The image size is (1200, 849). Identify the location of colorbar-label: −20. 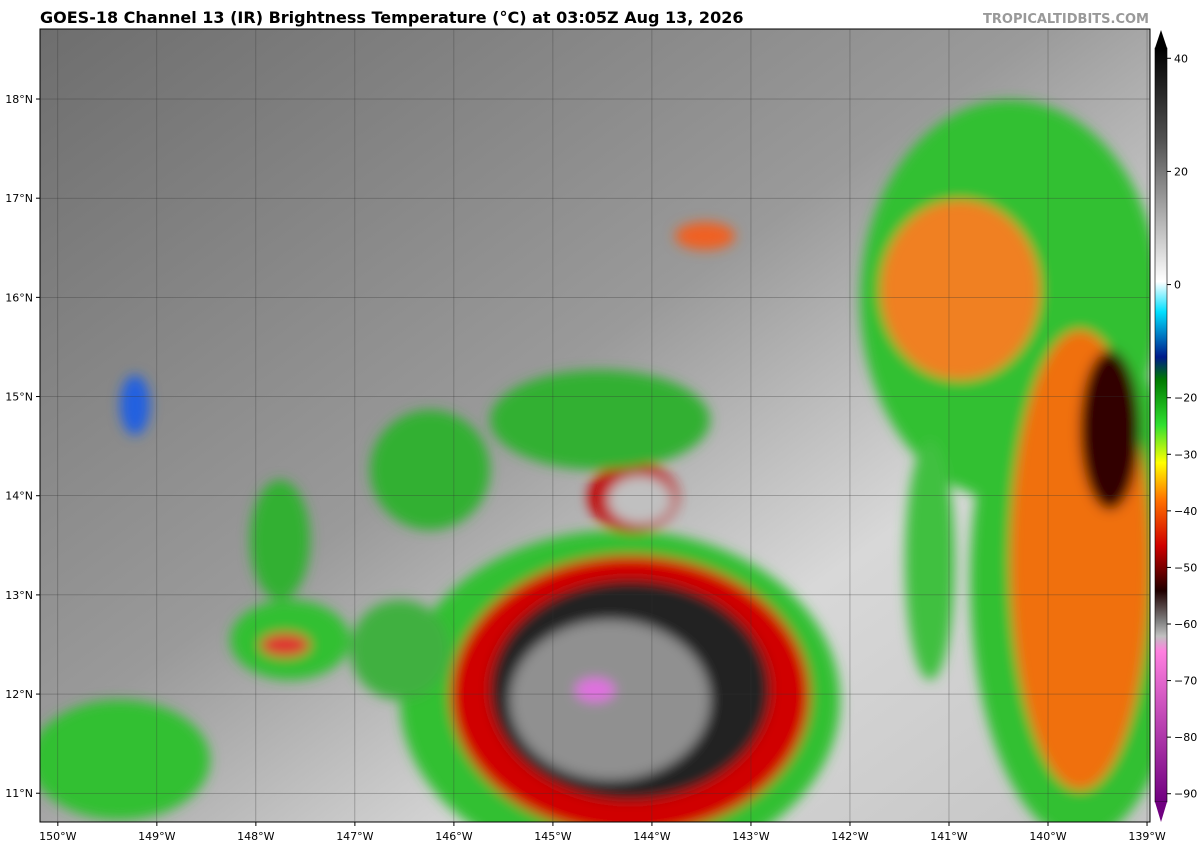
(1185, 398).